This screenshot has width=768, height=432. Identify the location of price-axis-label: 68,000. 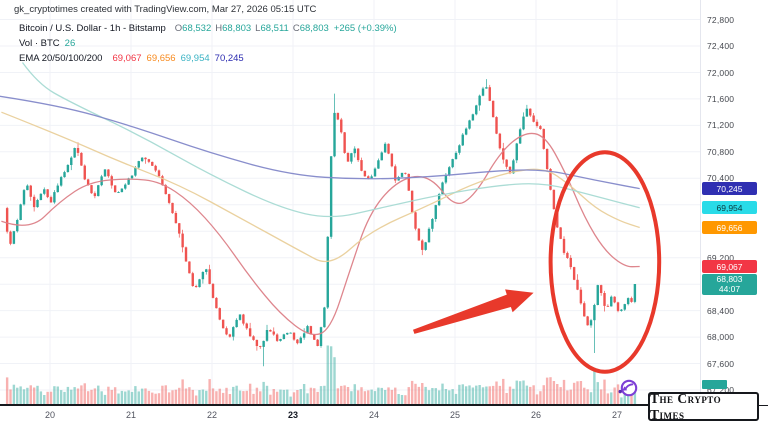
(721, 337).